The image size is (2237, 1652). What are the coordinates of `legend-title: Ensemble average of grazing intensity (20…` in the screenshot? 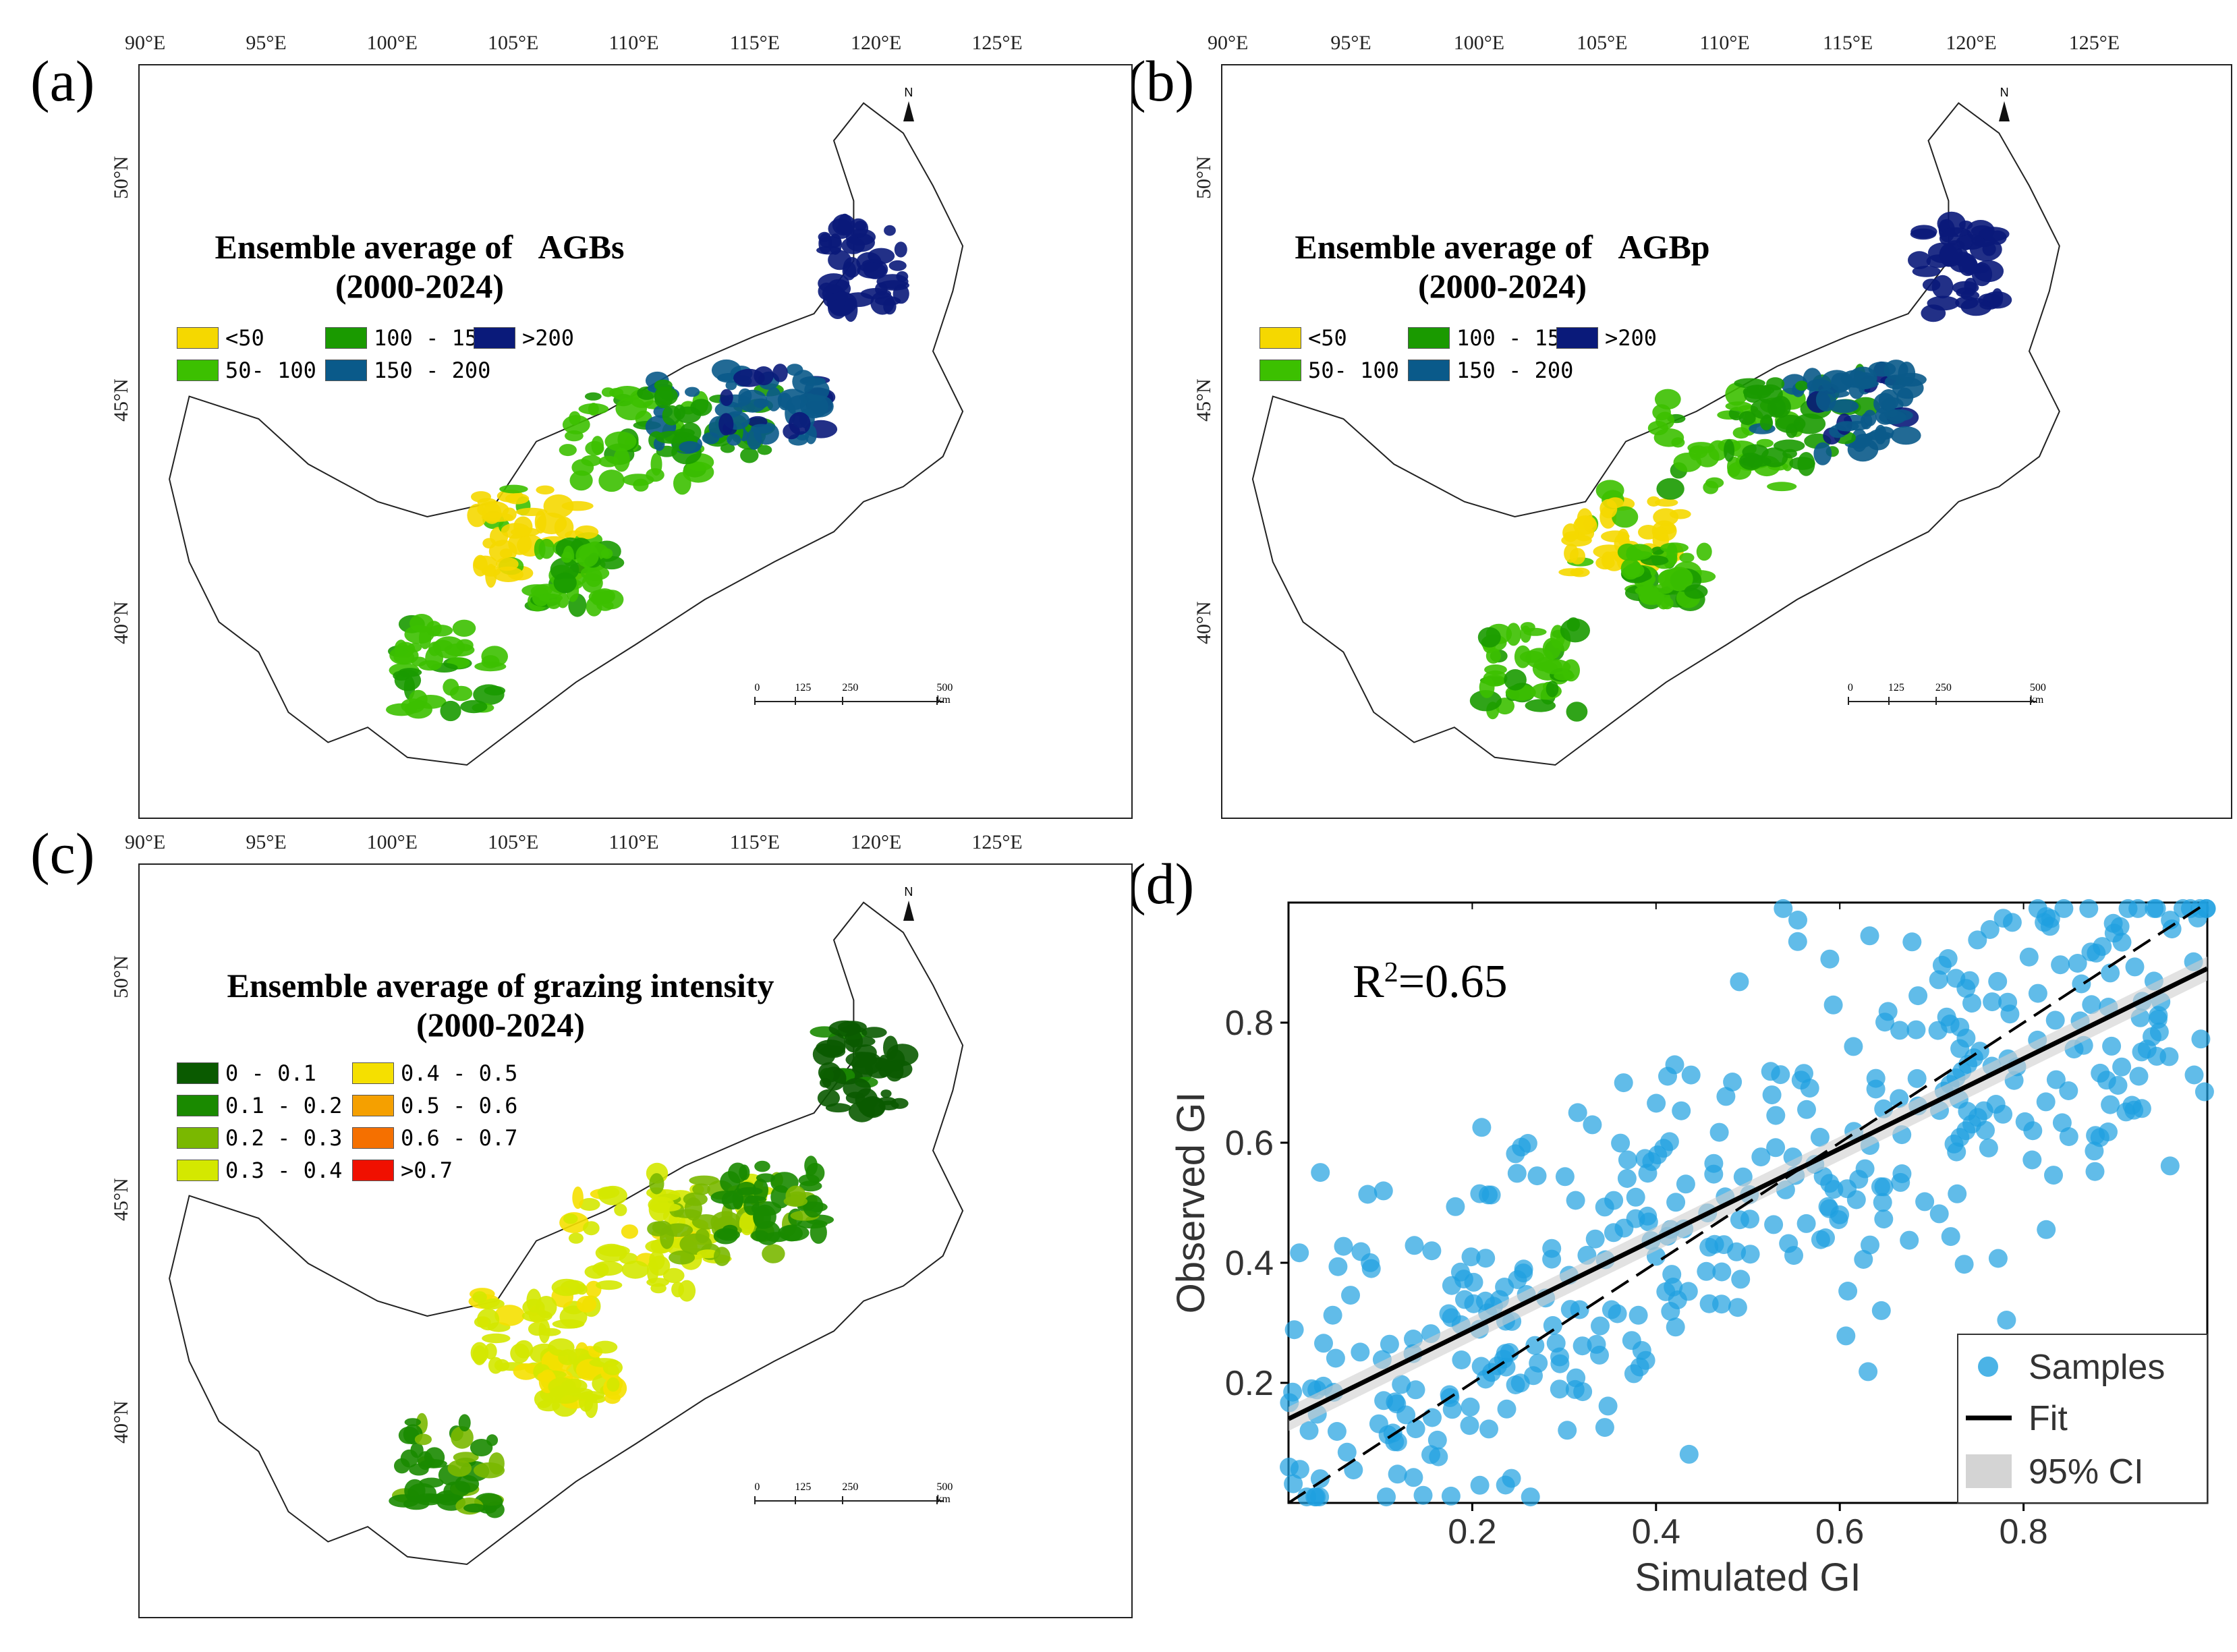 It's located at (500, 1005).